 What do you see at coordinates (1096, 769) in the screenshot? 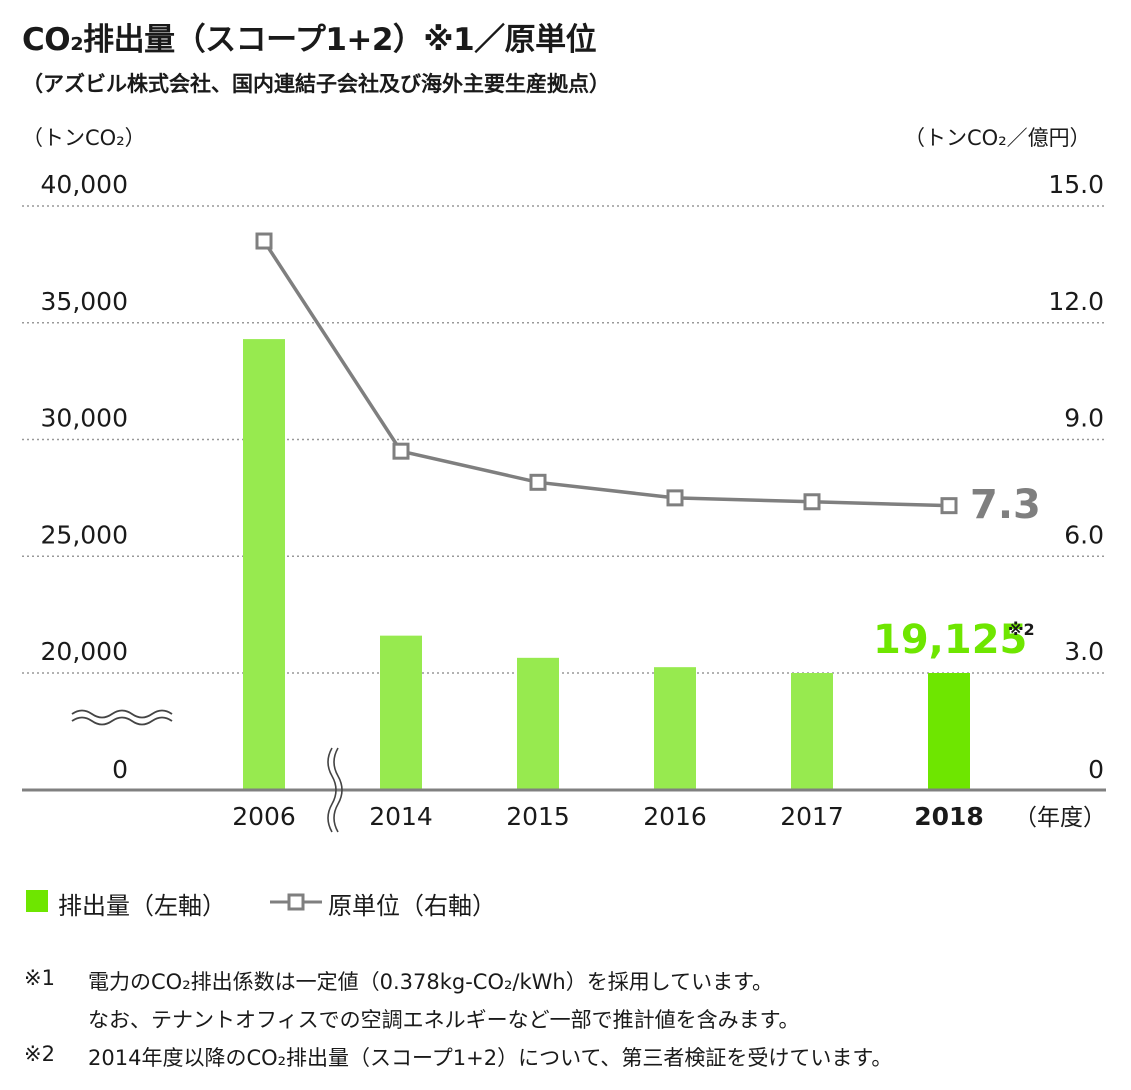
I see `right-tick-label: 0` at bounding box center [1096, 769].